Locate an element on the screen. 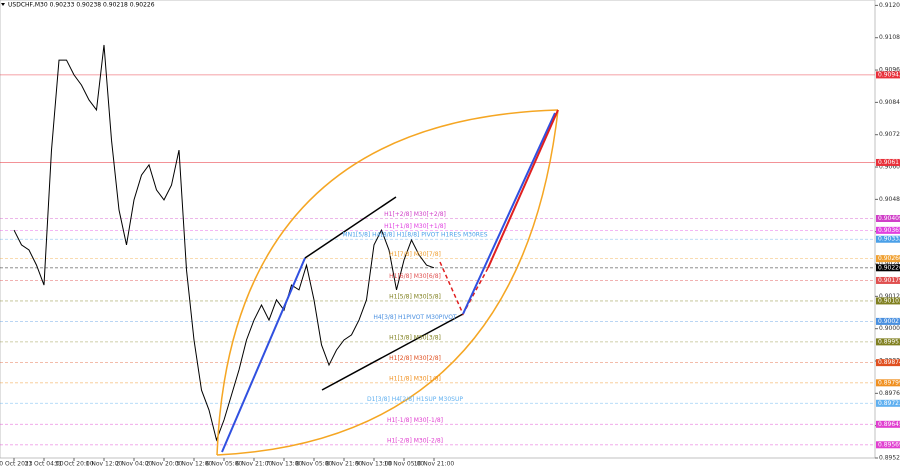  price-label: 0.90226 is located at coordinates (889, 267).